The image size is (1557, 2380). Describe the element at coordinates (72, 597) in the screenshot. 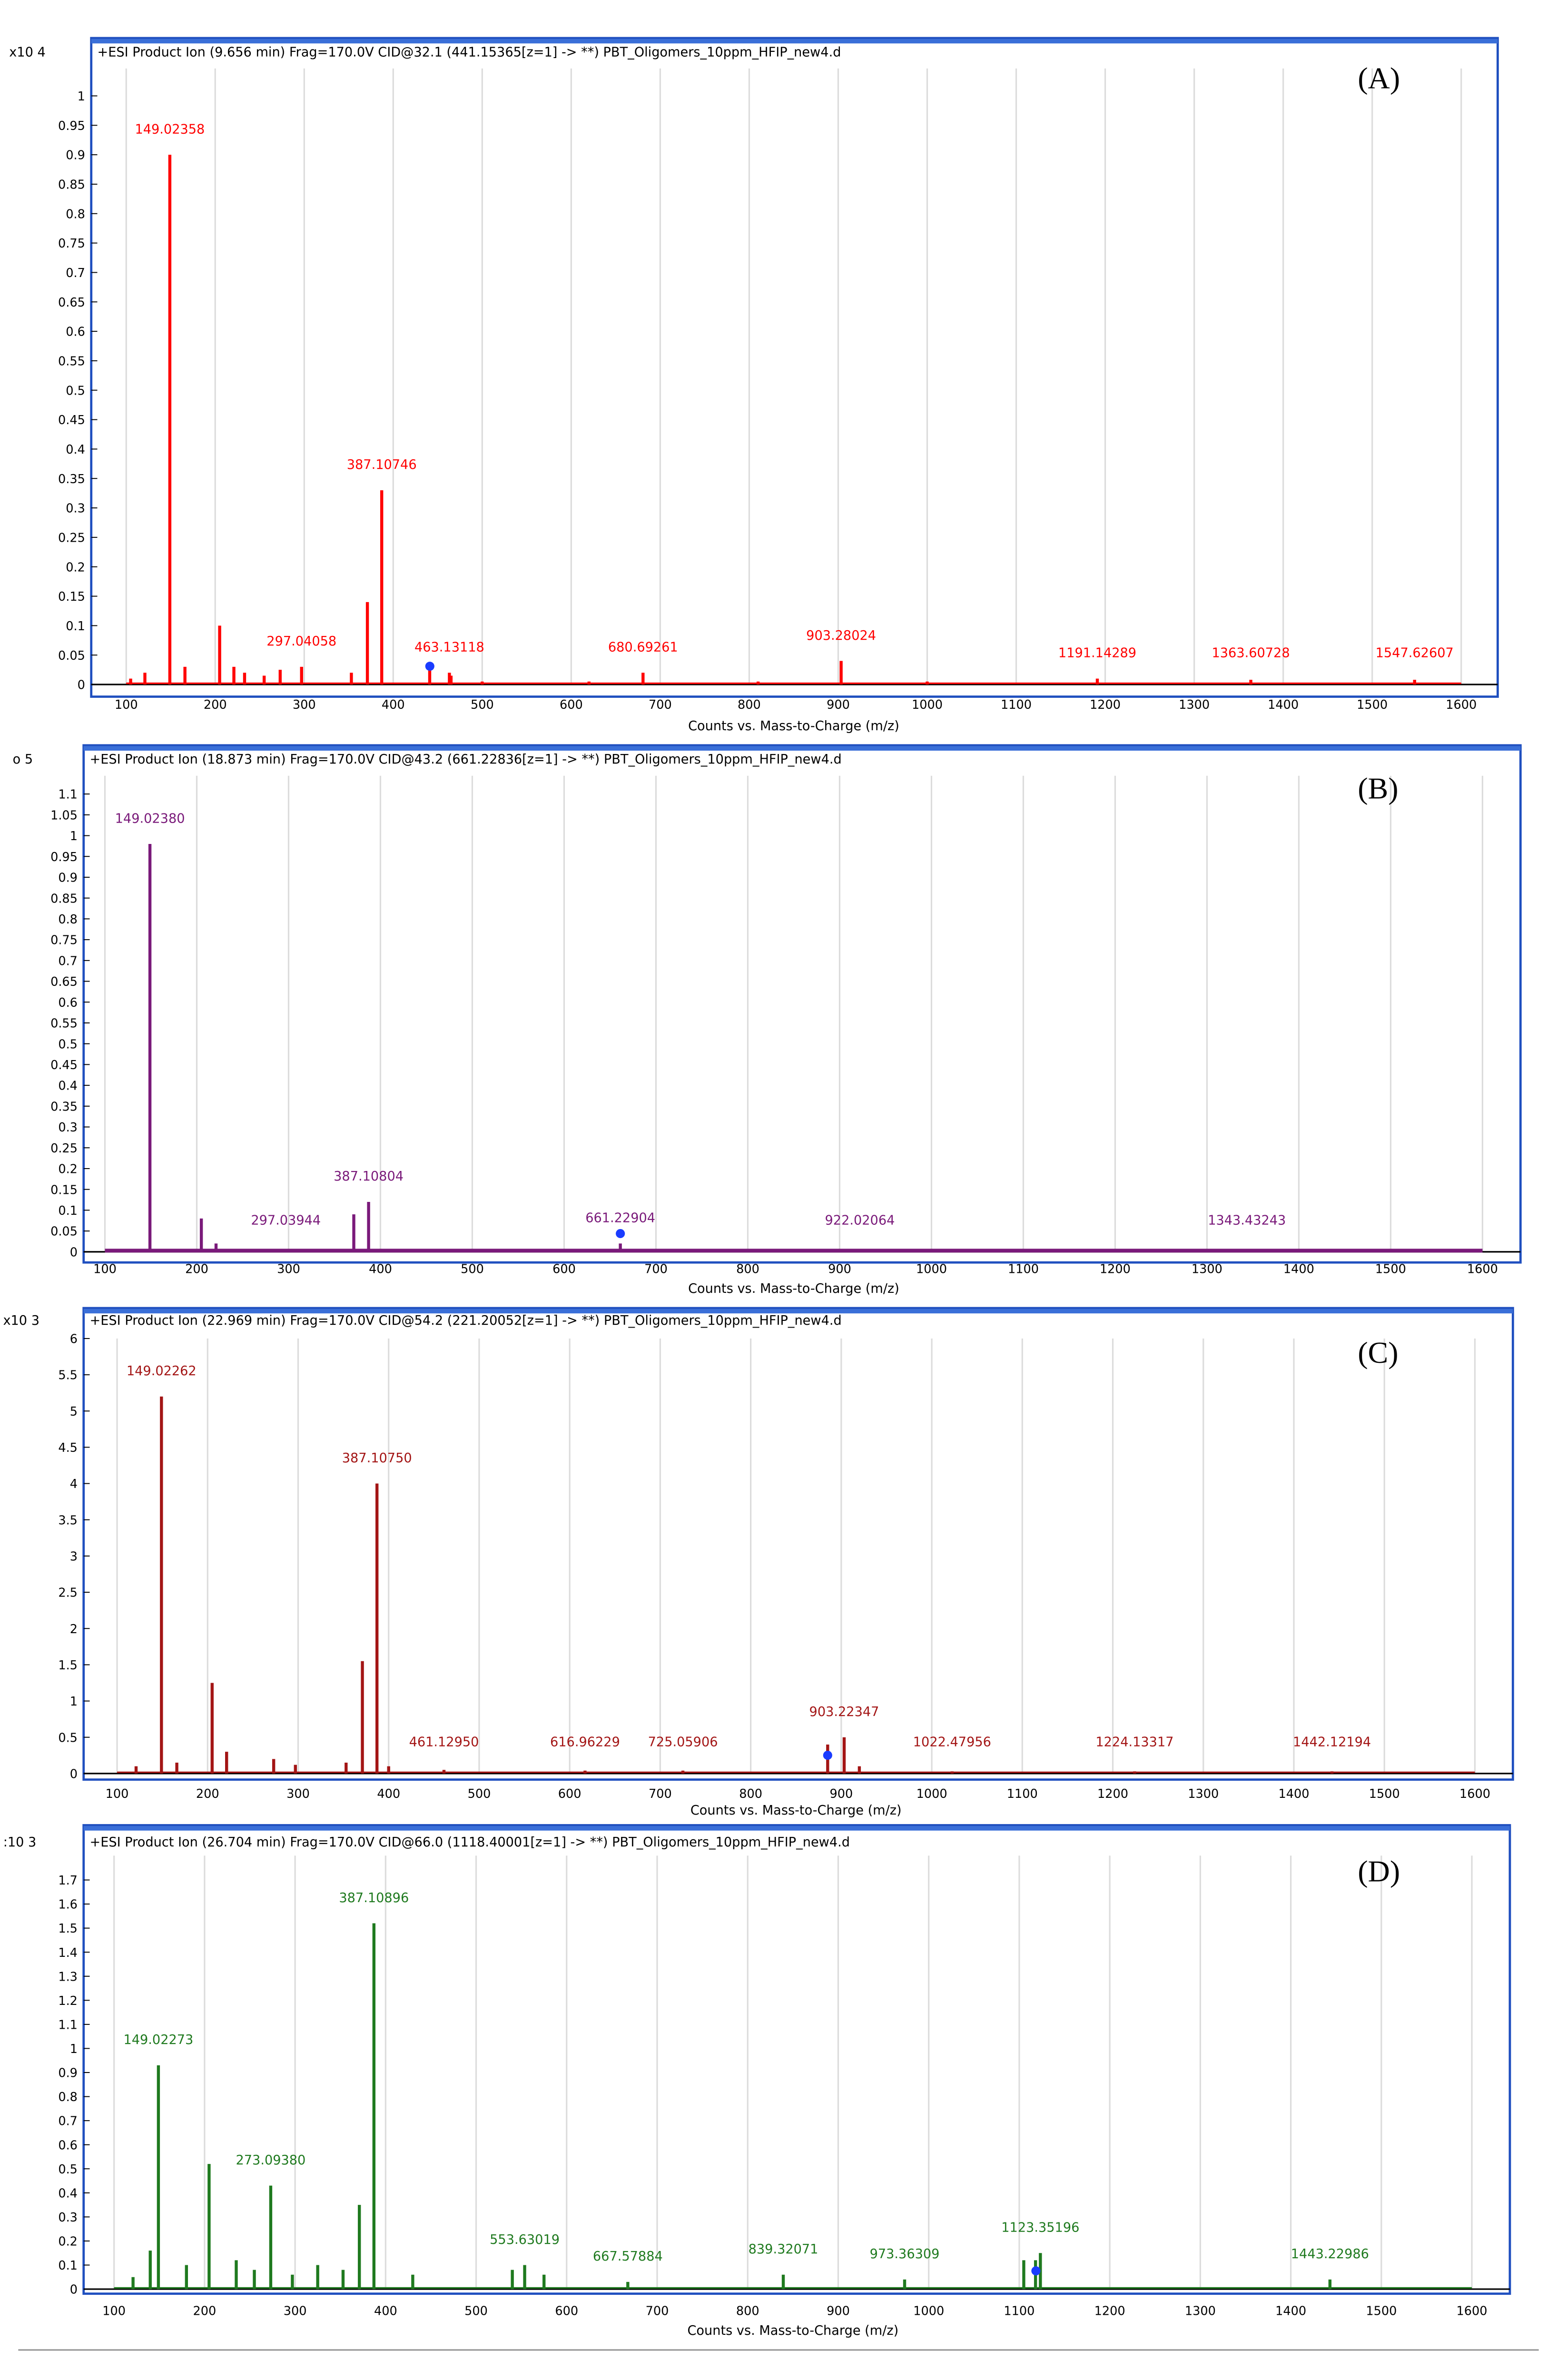

I see `y-tick-label: 0.15` at that location.